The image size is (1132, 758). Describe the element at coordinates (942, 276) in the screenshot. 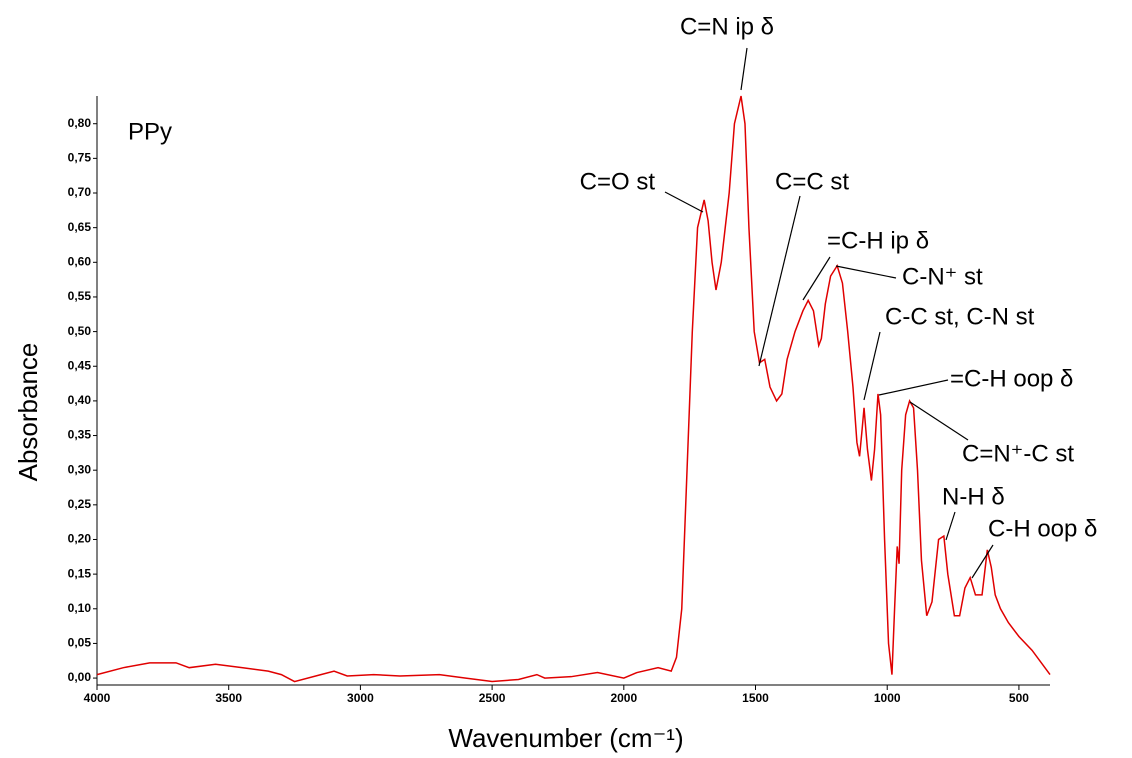

I see `annotation: C-N⁺ st` at that location.